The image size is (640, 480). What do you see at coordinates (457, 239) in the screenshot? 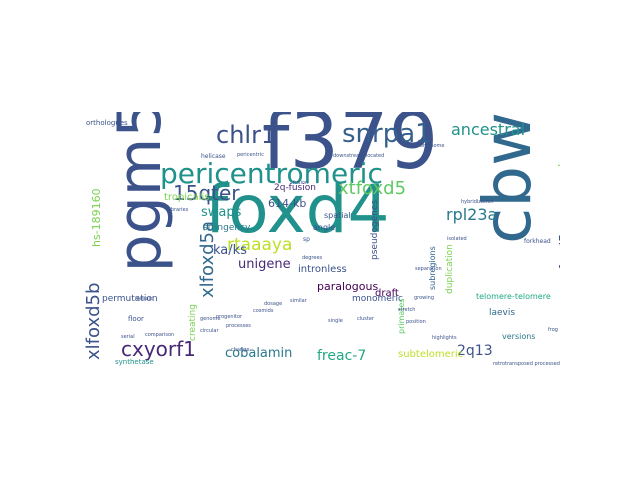
I see `cloud-word: isolated` at bounding box center [457, 239].